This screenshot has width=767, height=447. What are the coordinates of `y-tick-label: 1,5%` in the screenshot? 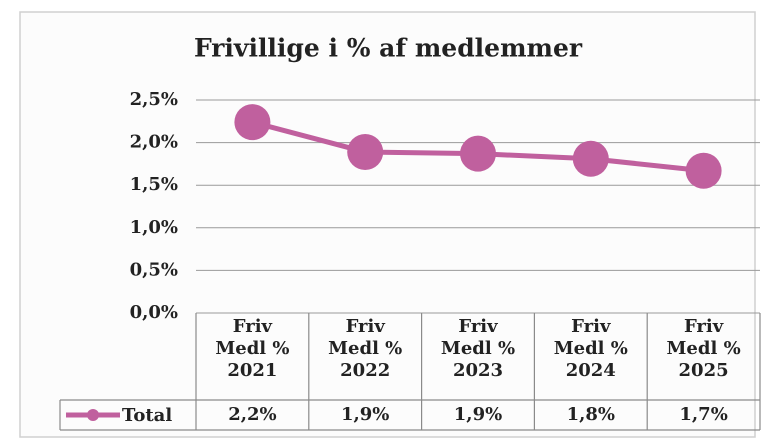 It's located at (154, 184).